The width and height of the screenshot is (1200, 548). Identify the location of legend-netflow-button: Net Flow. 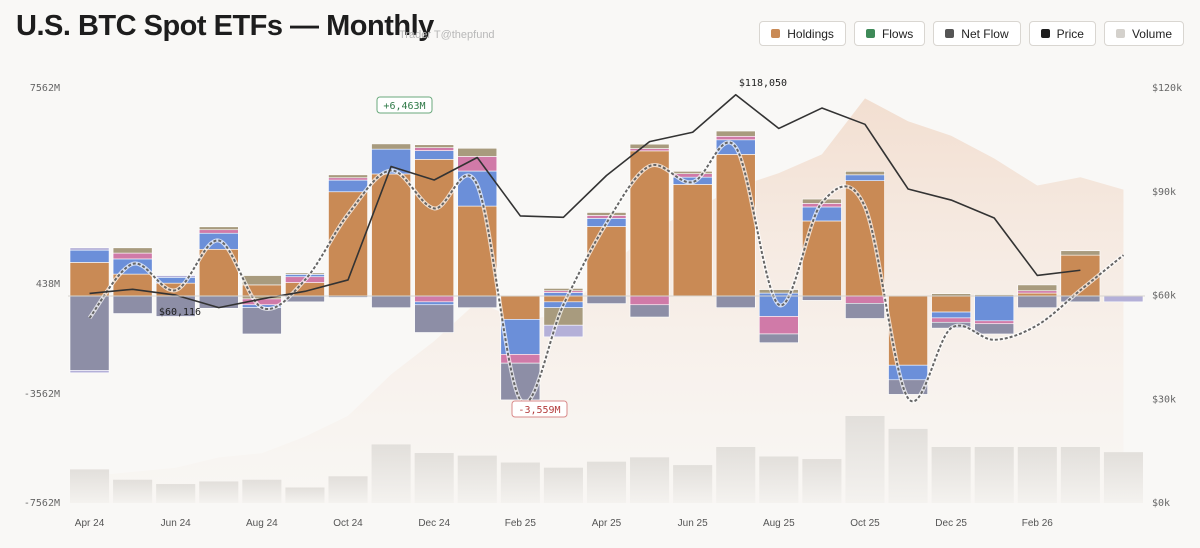
(977, 33).